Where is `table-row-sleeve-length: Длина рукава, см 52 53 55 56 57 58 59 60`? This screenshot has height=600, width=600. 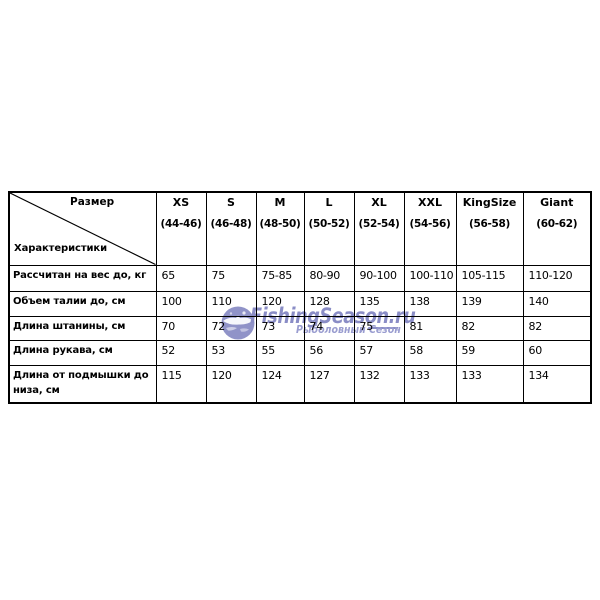
table-row-sleeve-length: Длина рукава, см 52 53 55 56 57 58 59 60 is located at coordinates (300, 352).